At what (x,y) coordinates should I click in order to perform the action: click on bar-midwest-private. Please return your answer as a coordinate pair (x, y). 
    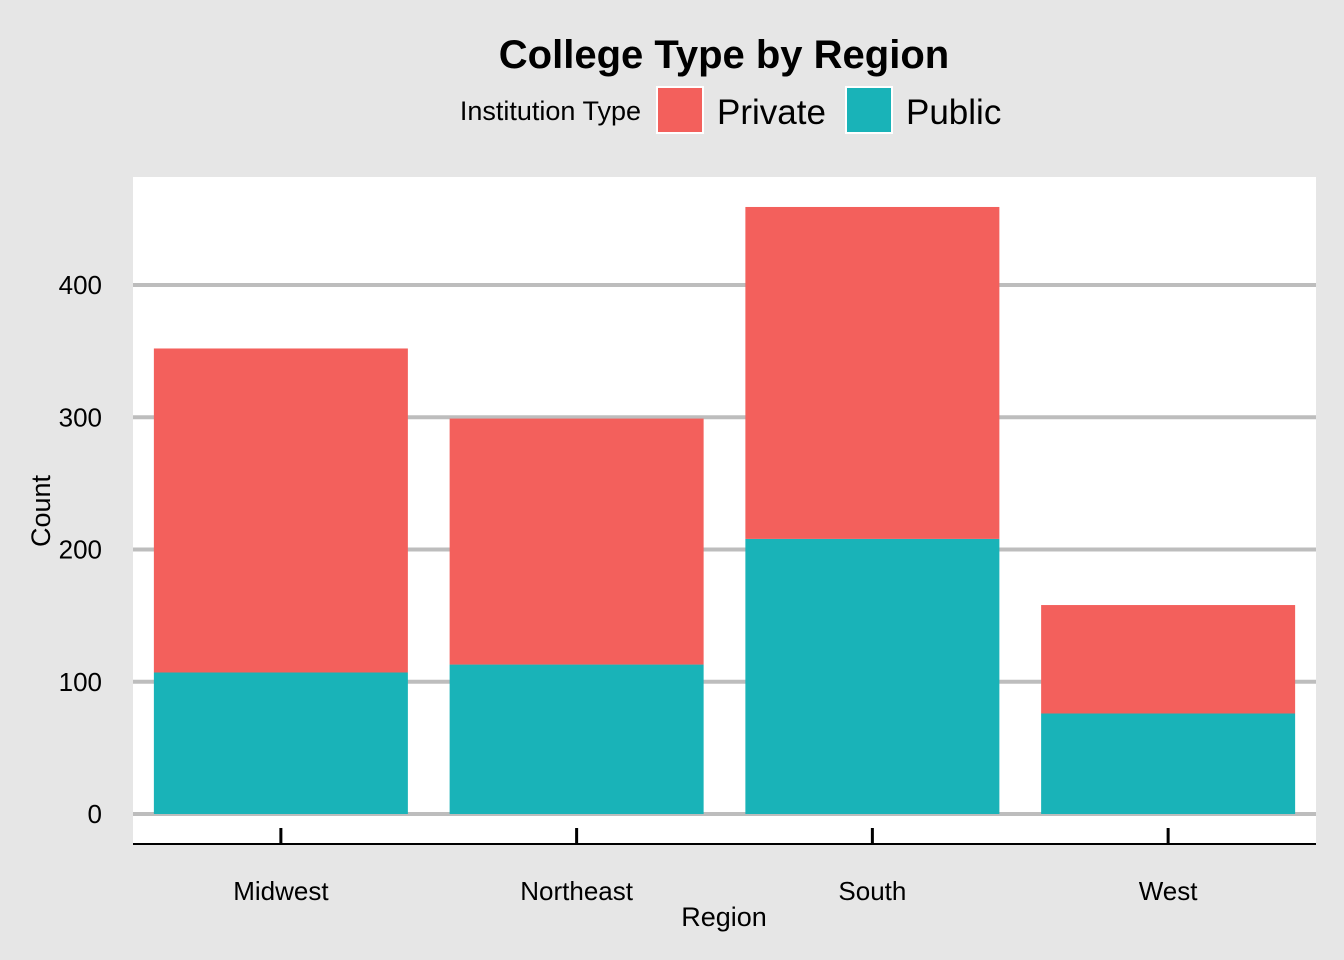
    Looking at the image, I should click on (280, 510).